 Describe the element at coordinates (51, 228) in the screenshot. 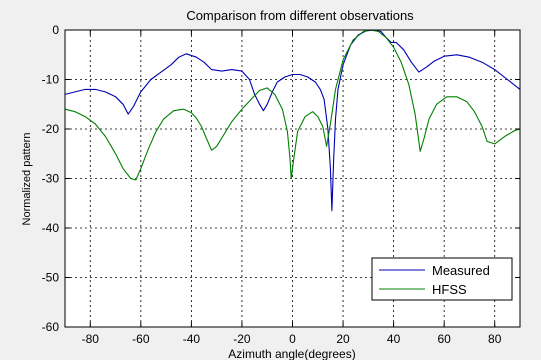

I see `y-tick-label: -40` at that location.